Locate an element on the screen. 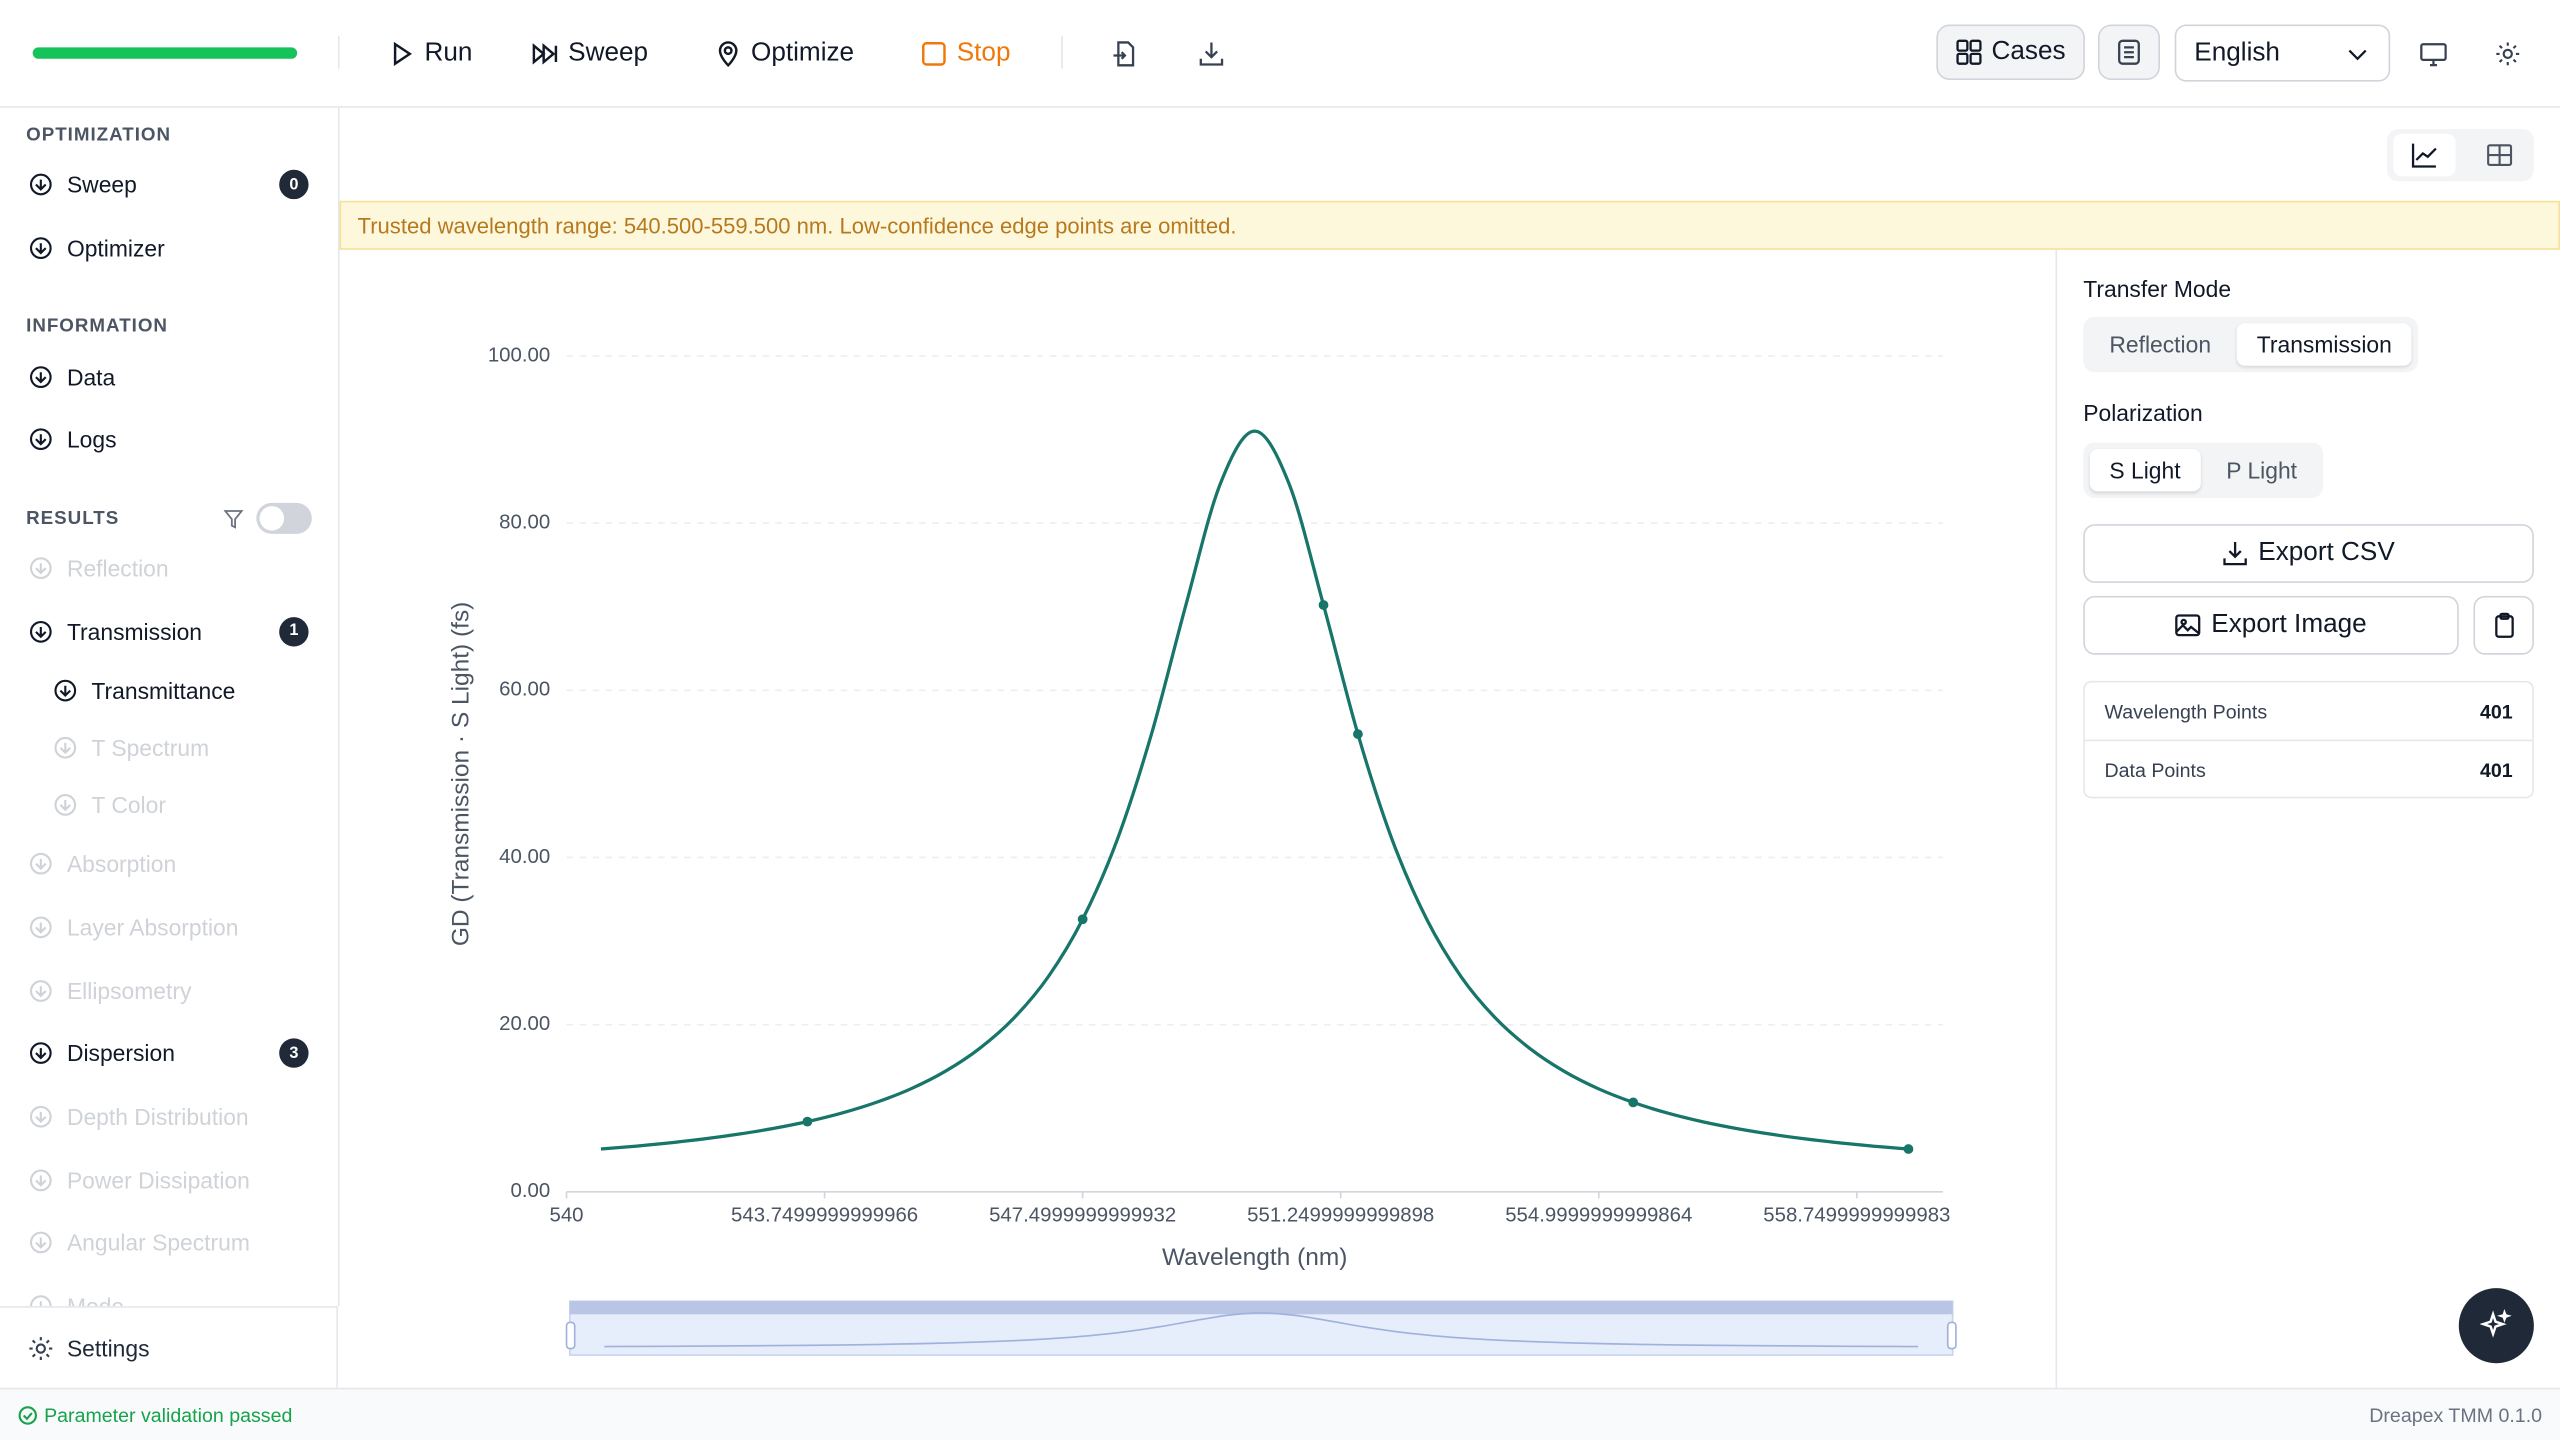  nav-item: Sweep 0 is located at coordinates (169, 184).